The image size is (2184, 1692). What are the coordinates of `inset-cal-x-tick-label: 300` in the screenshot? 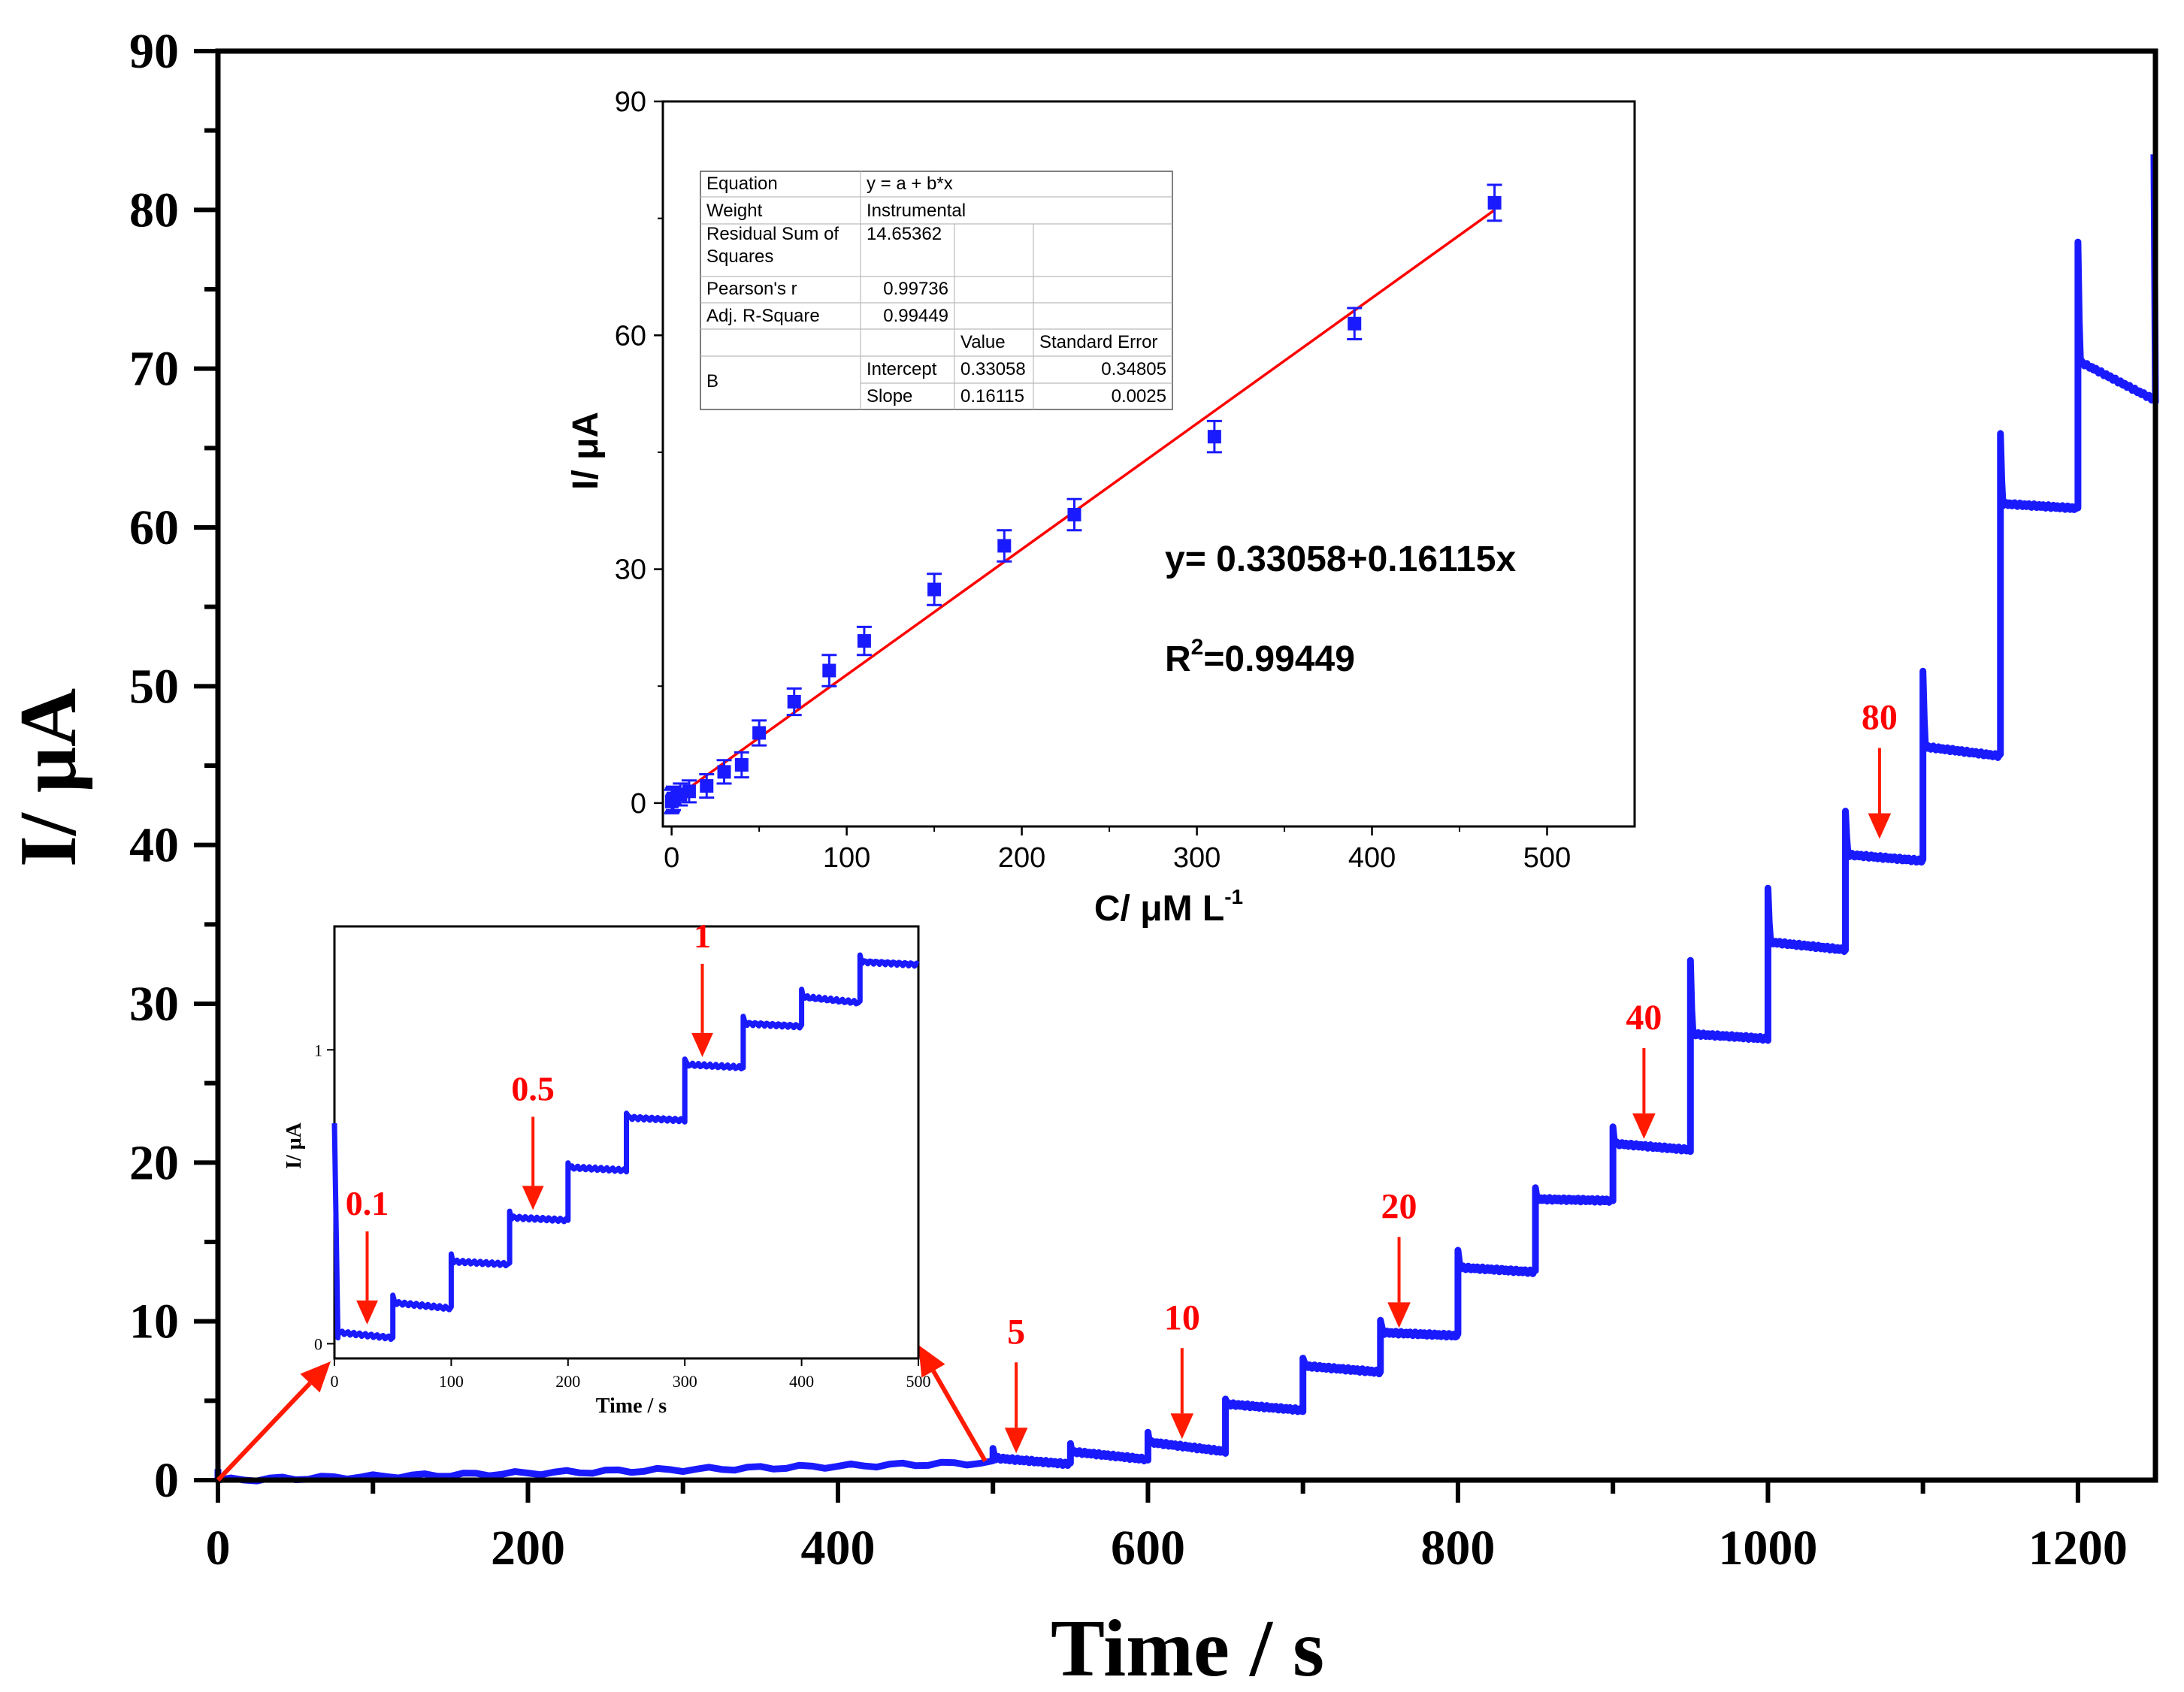 It's located at (1197, 858).